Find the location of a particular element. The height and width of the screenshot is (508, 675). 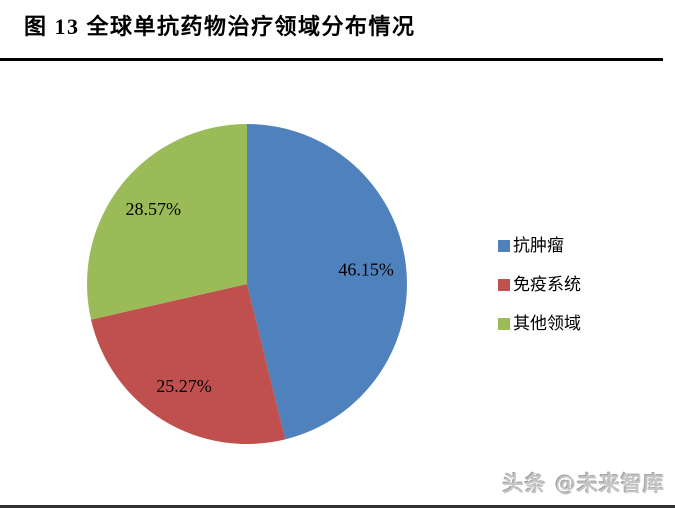

title-underline is located at coordinates (331, 59).